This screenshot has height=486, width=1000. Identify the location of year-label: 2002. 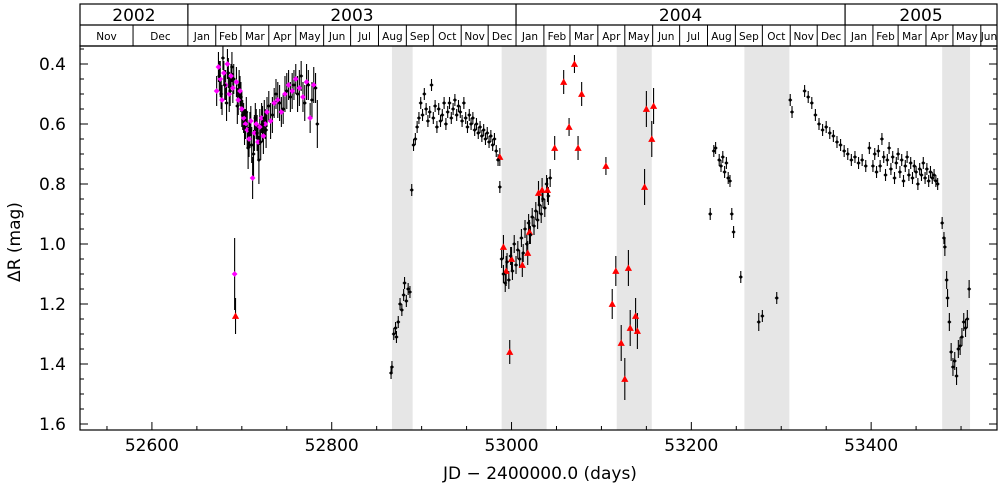
(133, 16).